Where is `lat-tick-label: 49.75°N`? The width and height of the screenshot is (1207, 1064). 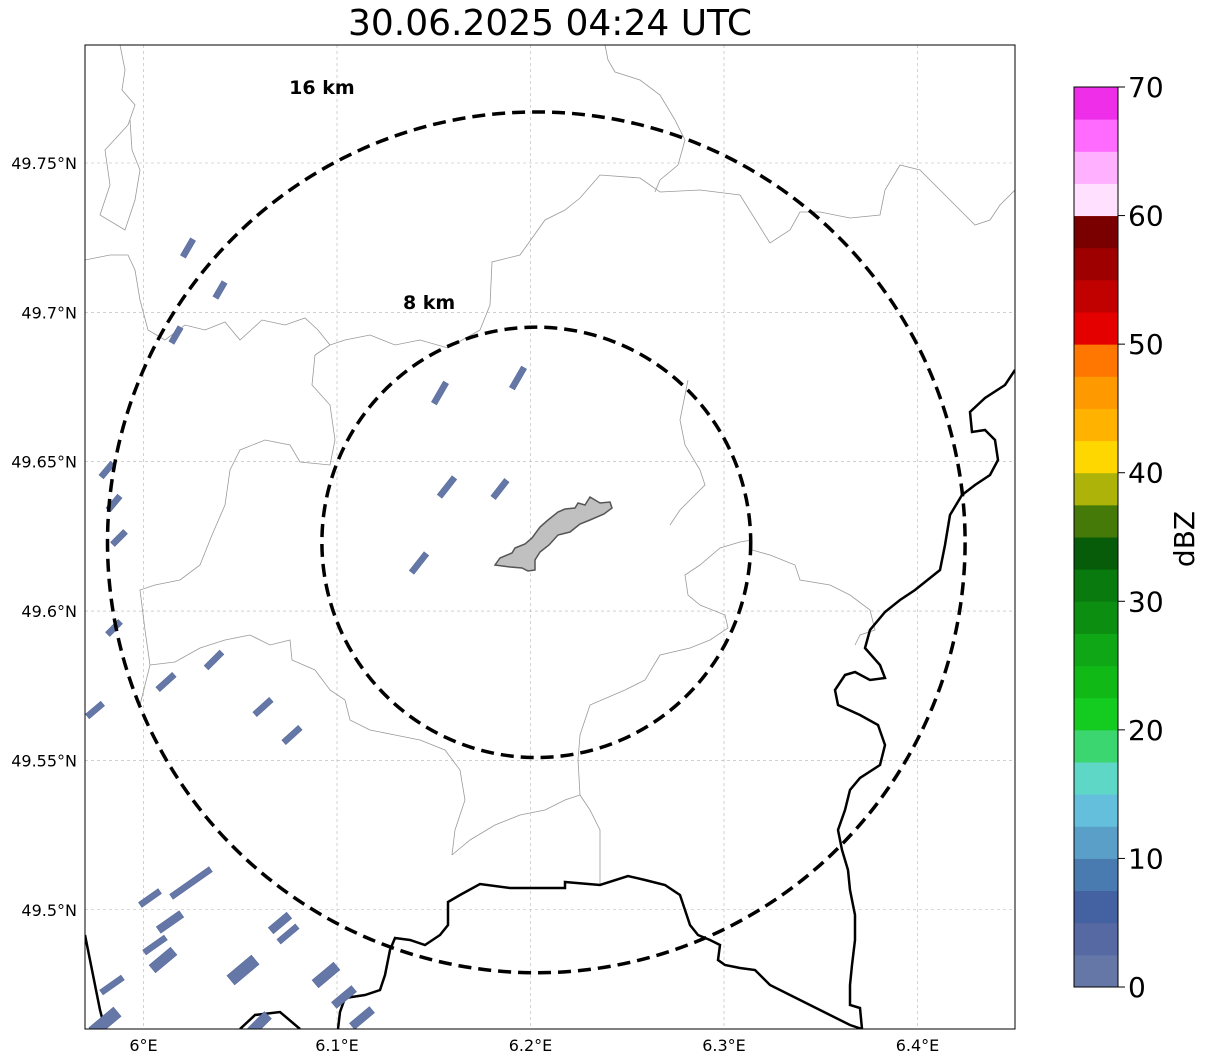 lat-tick-label: 49.75°N is located at coordinates (44, 163).